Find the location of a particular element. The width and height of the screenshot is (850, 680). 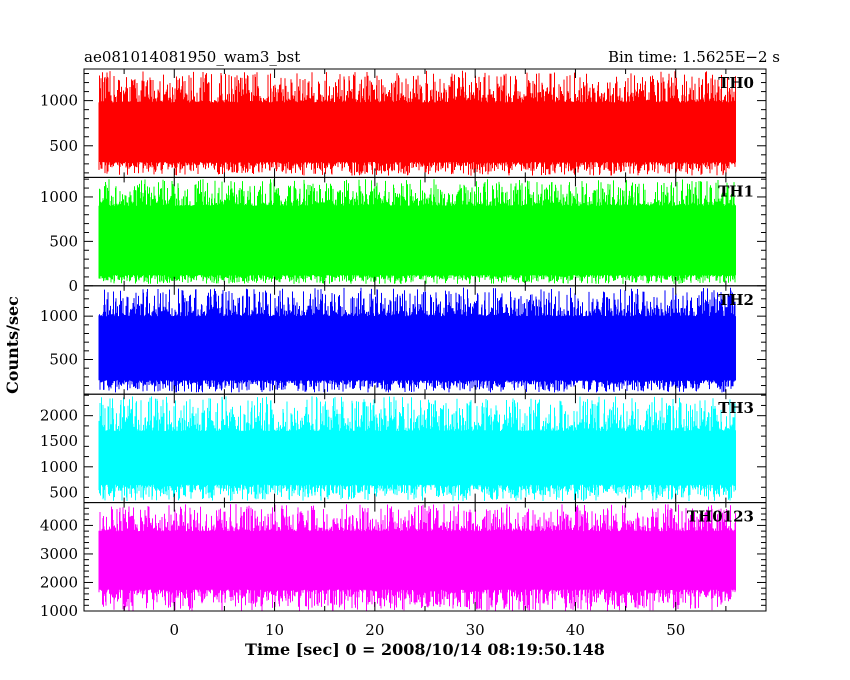

panel-label: TH2 is located at coordinates (736, 300).